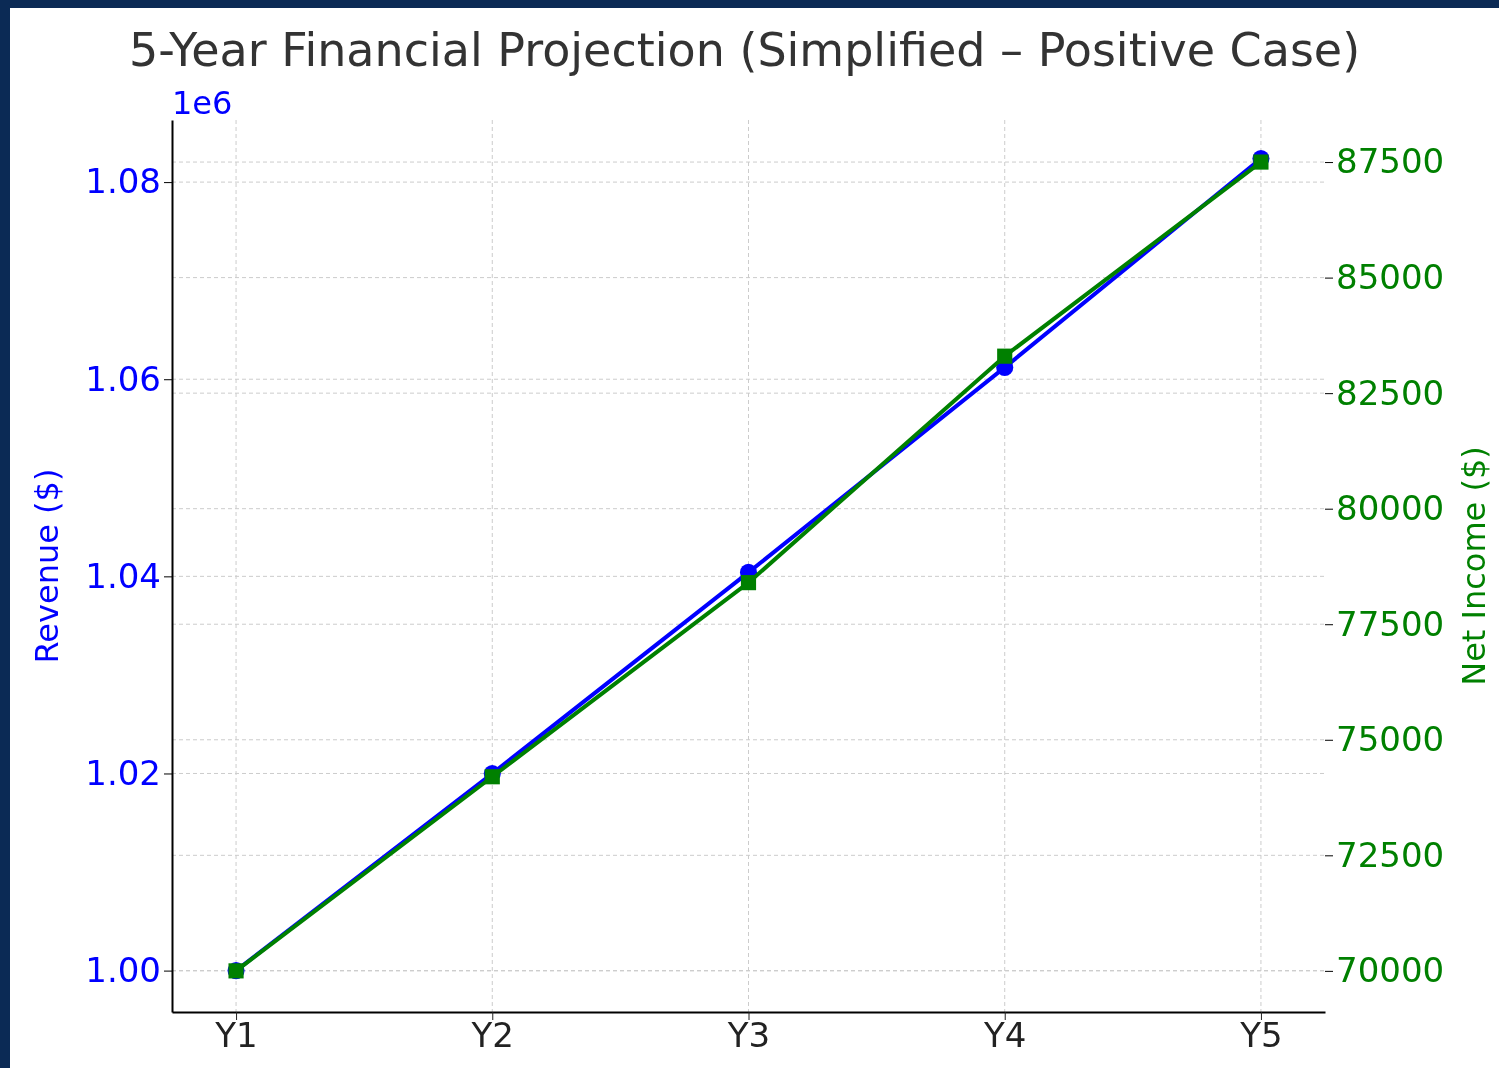  I want to click on y2-tick-label: 80000, so click(1390, 508).